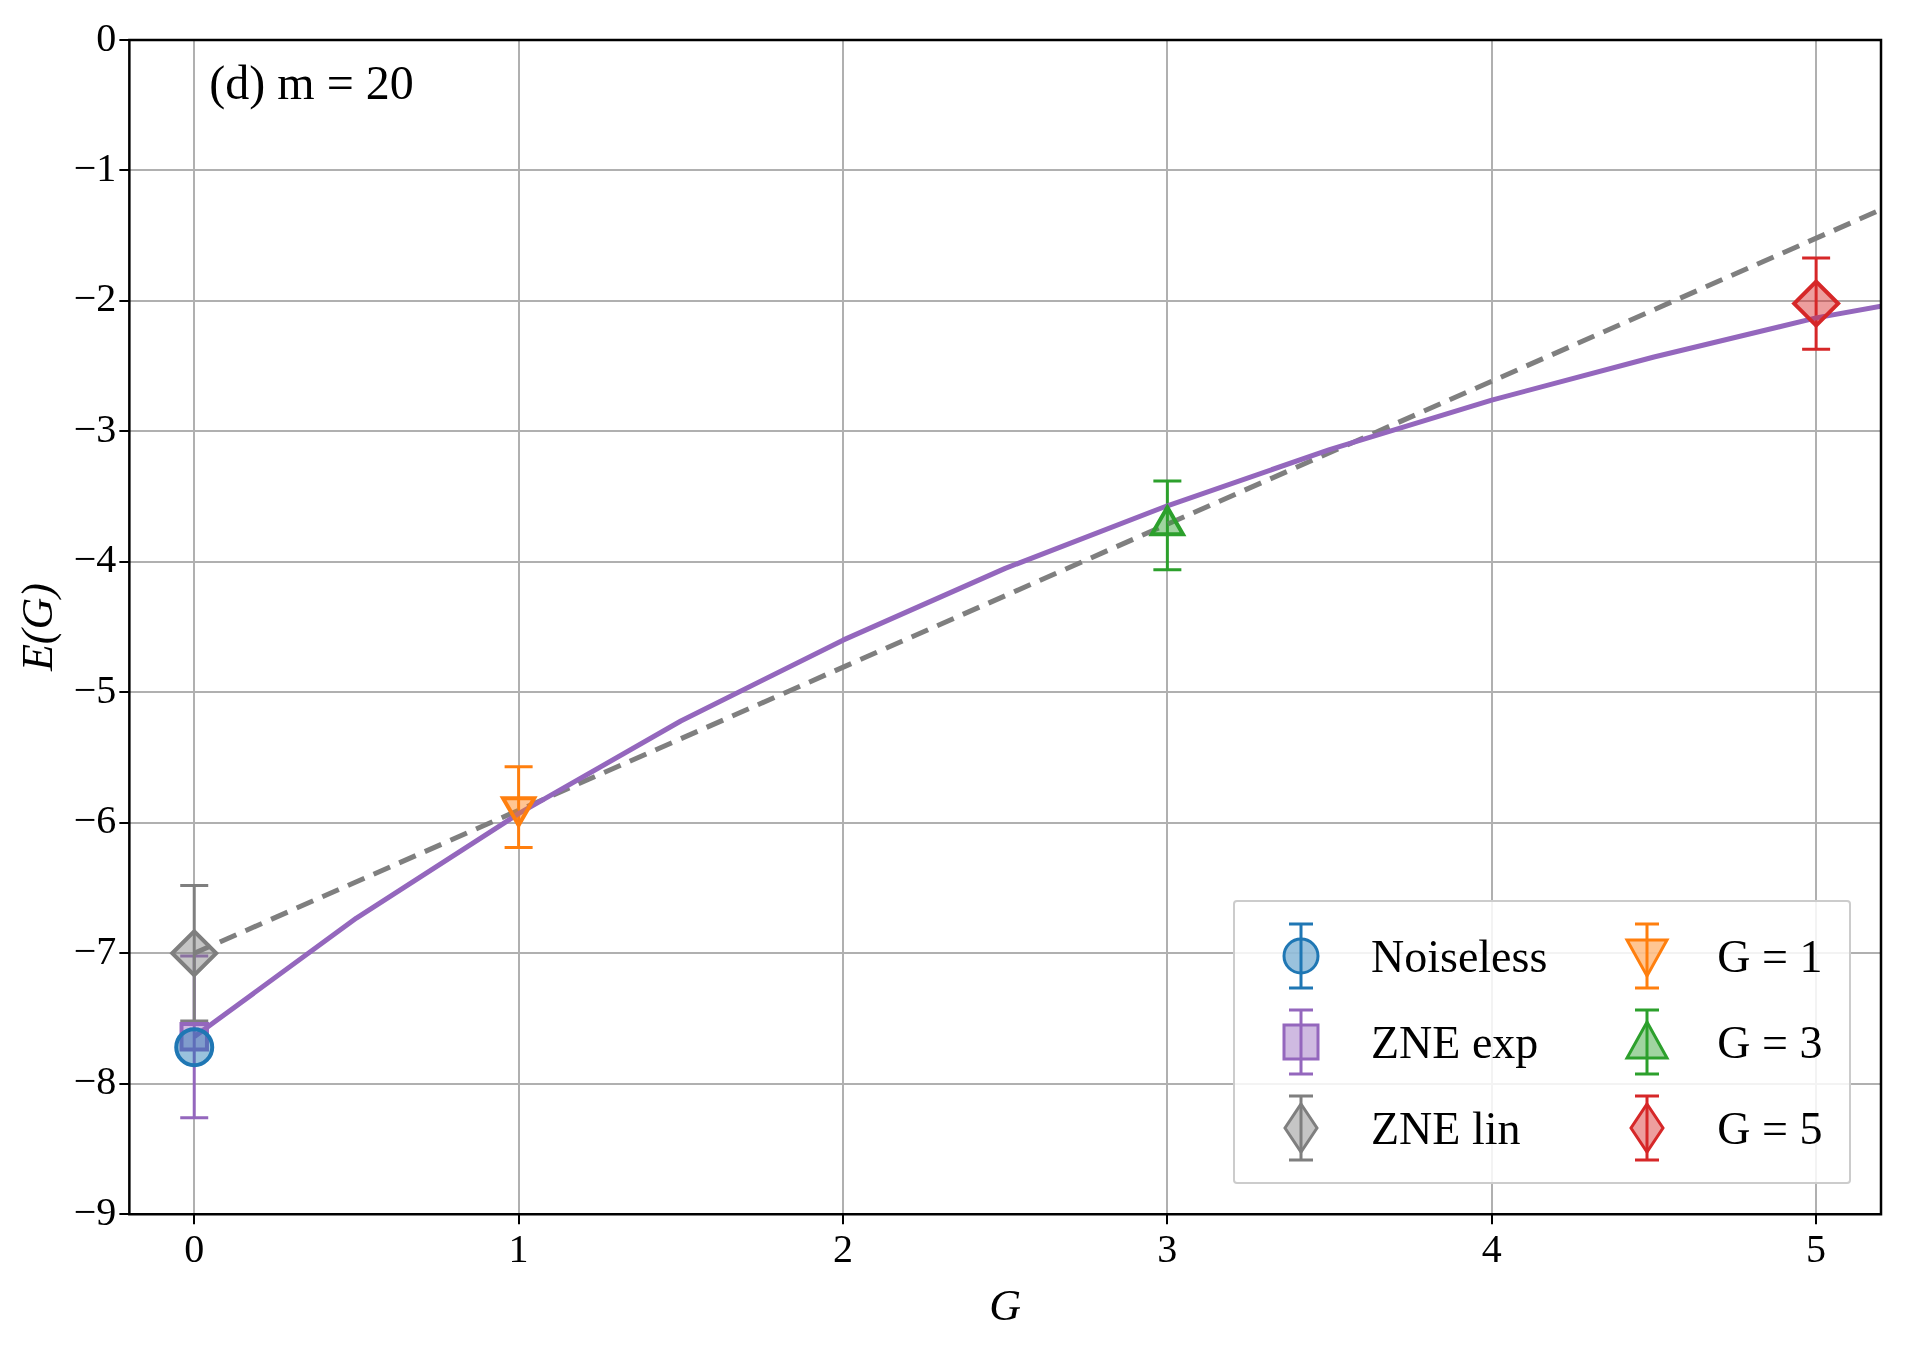  What do you see at coordinates (95, 559) in the screenshot?
I see `y-tick-label: −4` at bounding box center [95, 559].